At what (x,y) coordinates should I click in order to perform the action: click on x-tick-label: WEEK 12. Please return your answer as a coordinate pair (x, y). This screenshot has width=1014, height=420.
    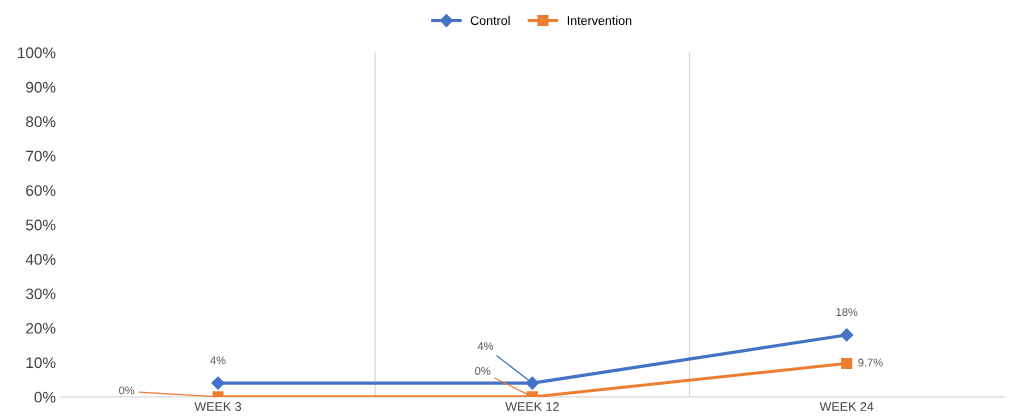
    Looking at the image, I should click on (532, 406).